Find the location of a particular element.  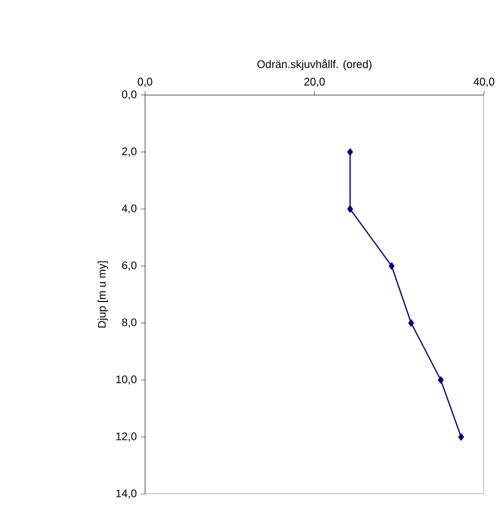

y-tick-label: 4,0 is located at coordinates (129, 209).